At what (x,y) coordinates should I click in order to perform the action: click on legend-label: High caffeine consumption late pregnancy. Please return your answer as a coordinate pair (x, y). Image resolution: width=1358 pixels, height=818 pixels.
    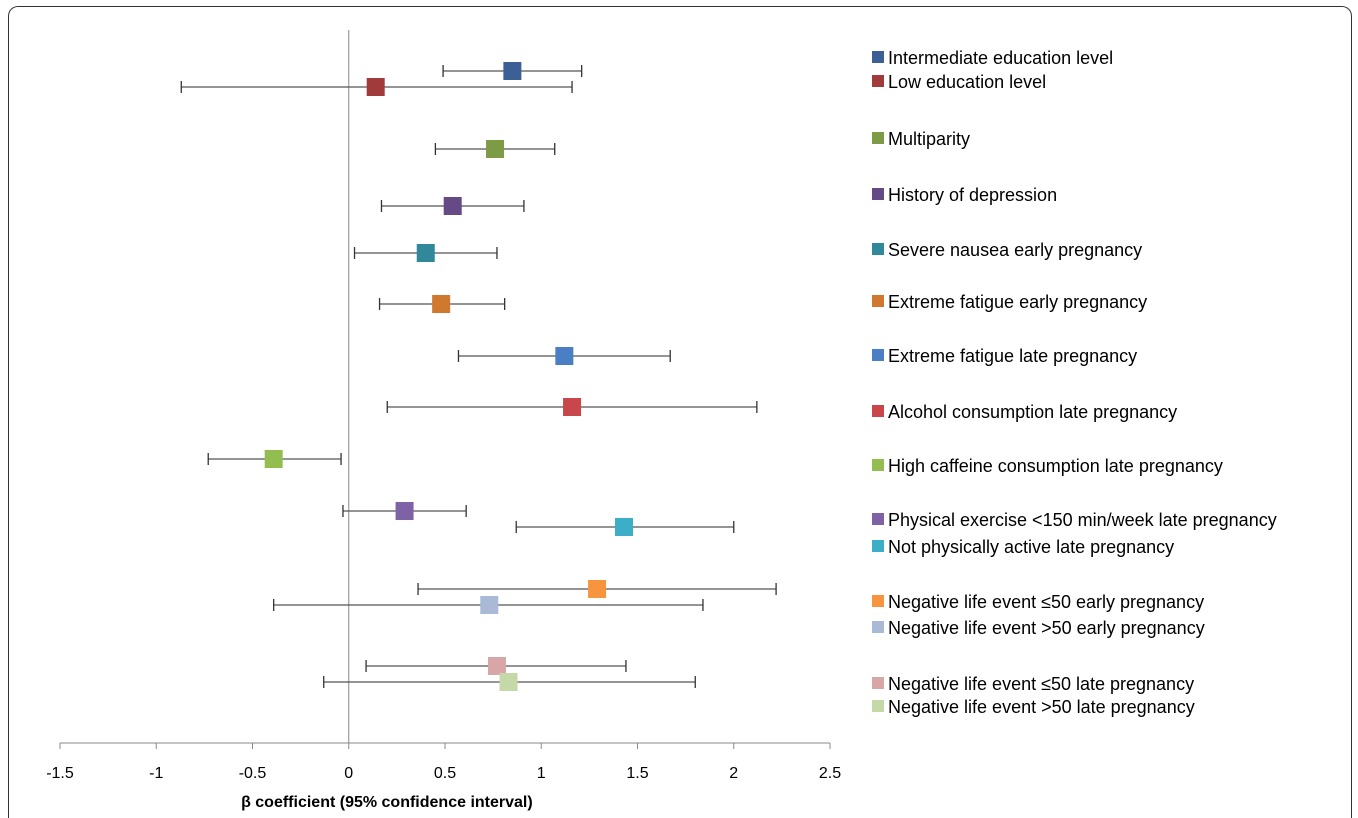
    Looking at the image, I should click on (1055, 466).